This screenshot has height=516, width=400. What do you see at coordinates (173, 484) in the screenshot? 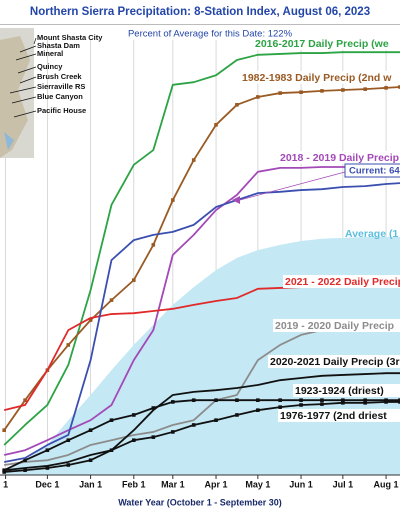
I see `x-tick-label: Mar 1` at bounding box center [173, 484].